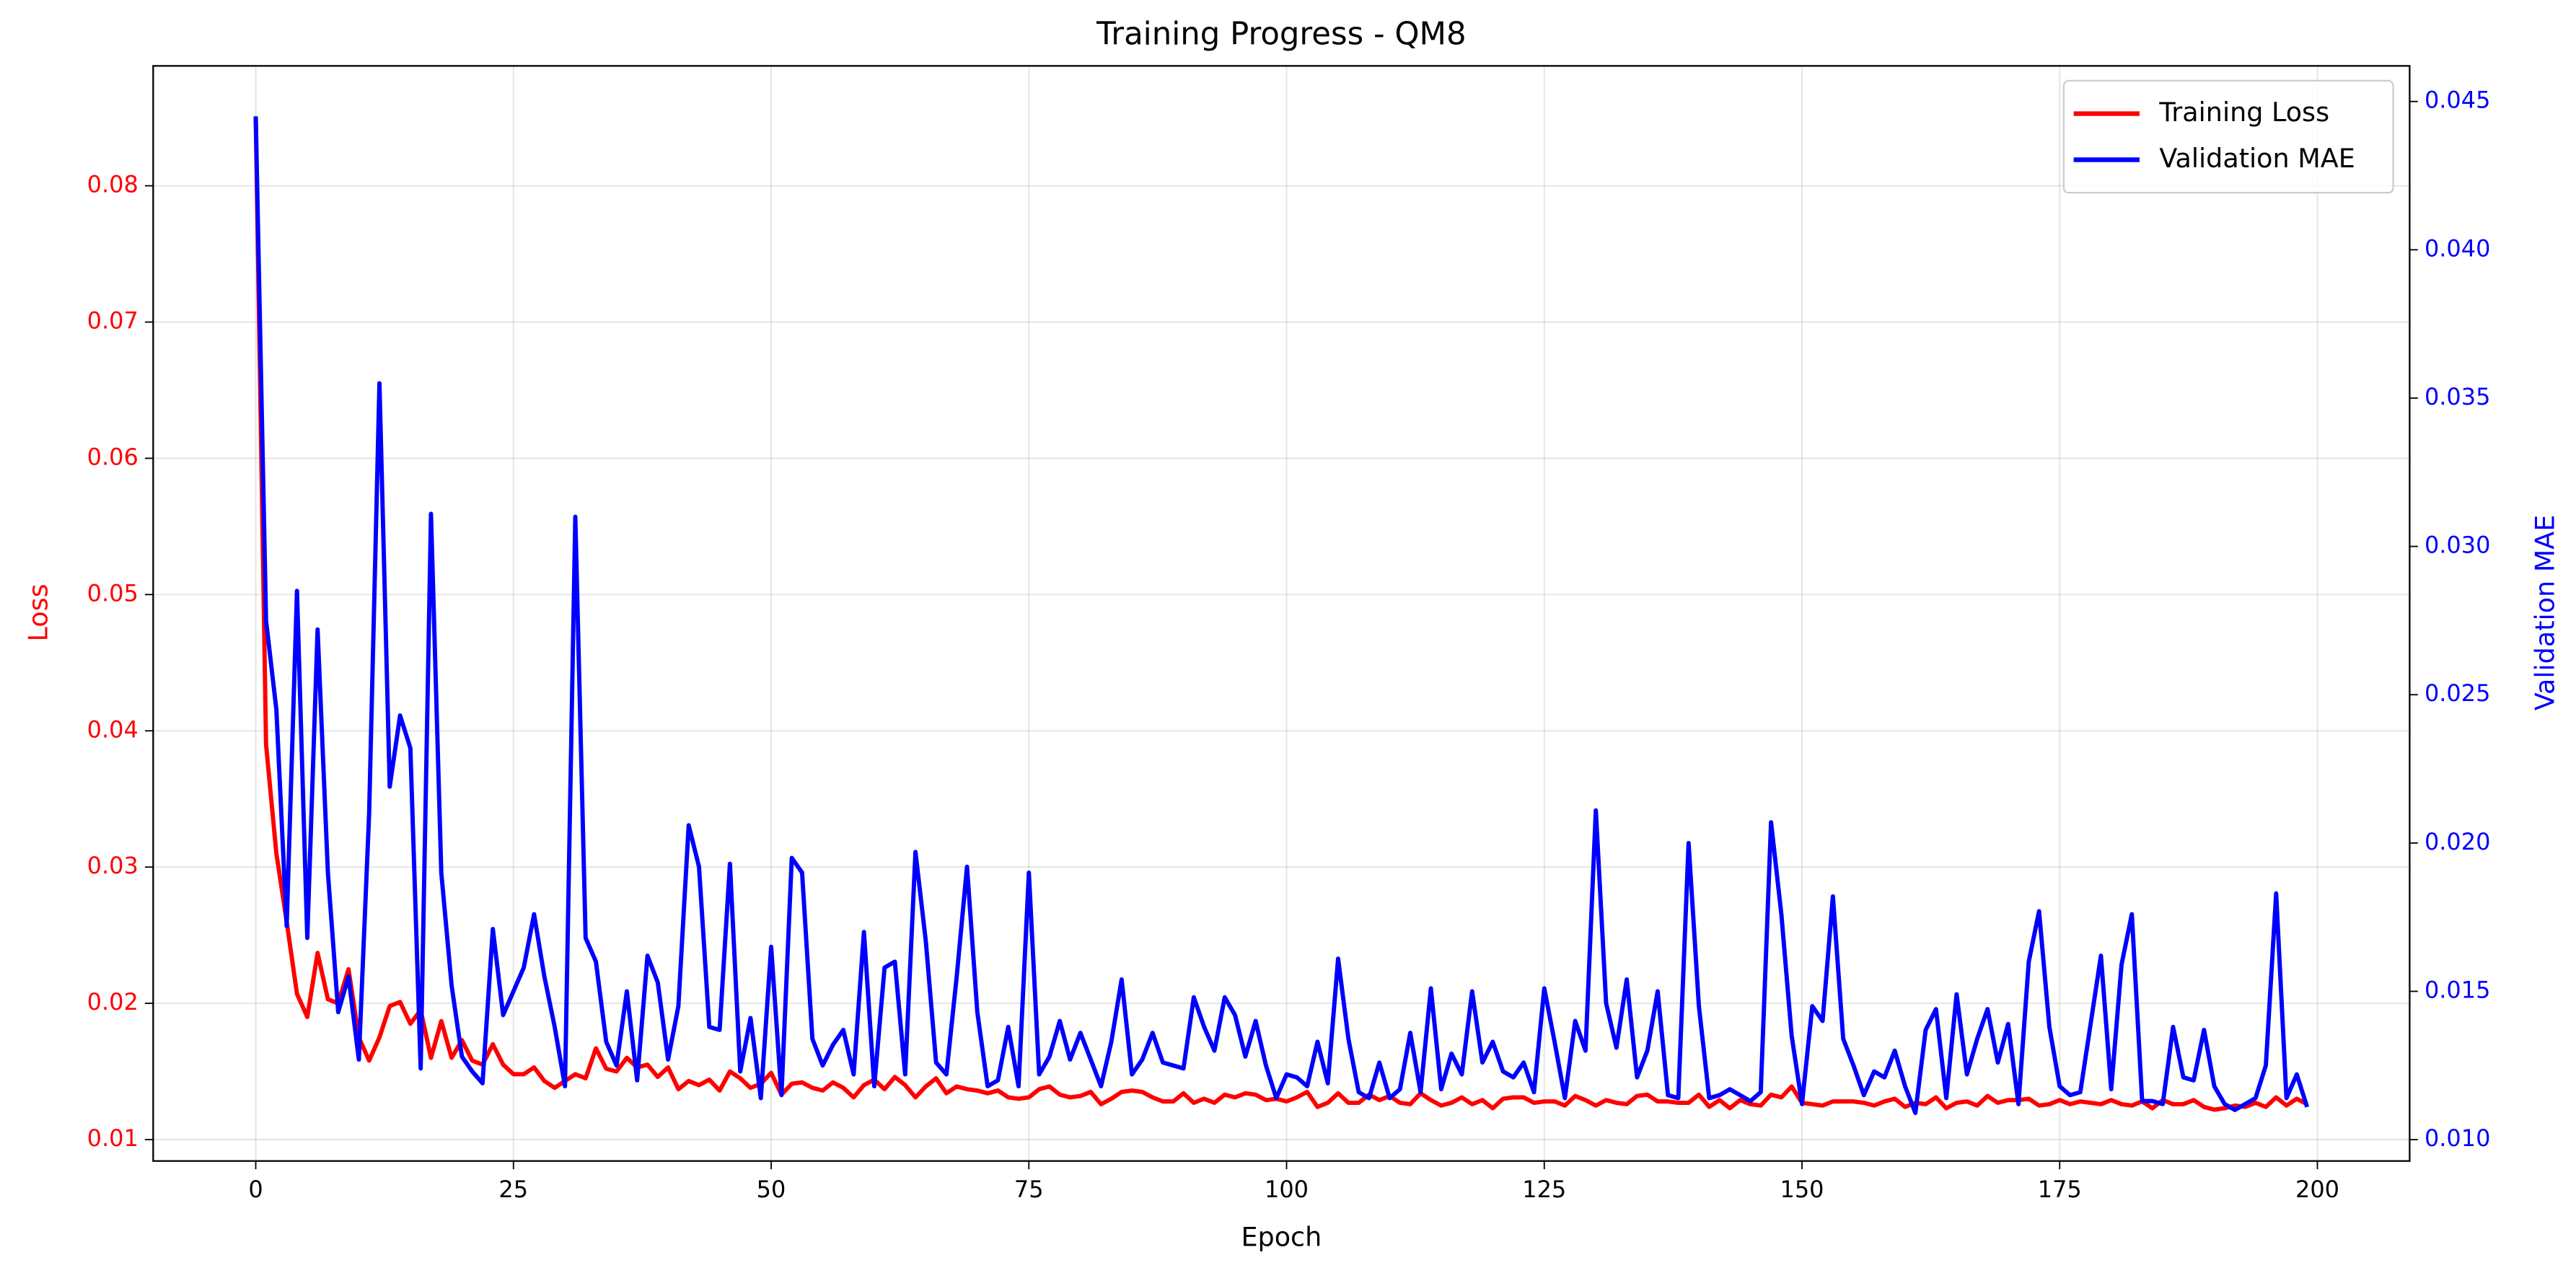 Image resolution: width=2576 pixels, height=1273 pixels. I want to click on y-tick-label: 0.02, so click(113, 1002).